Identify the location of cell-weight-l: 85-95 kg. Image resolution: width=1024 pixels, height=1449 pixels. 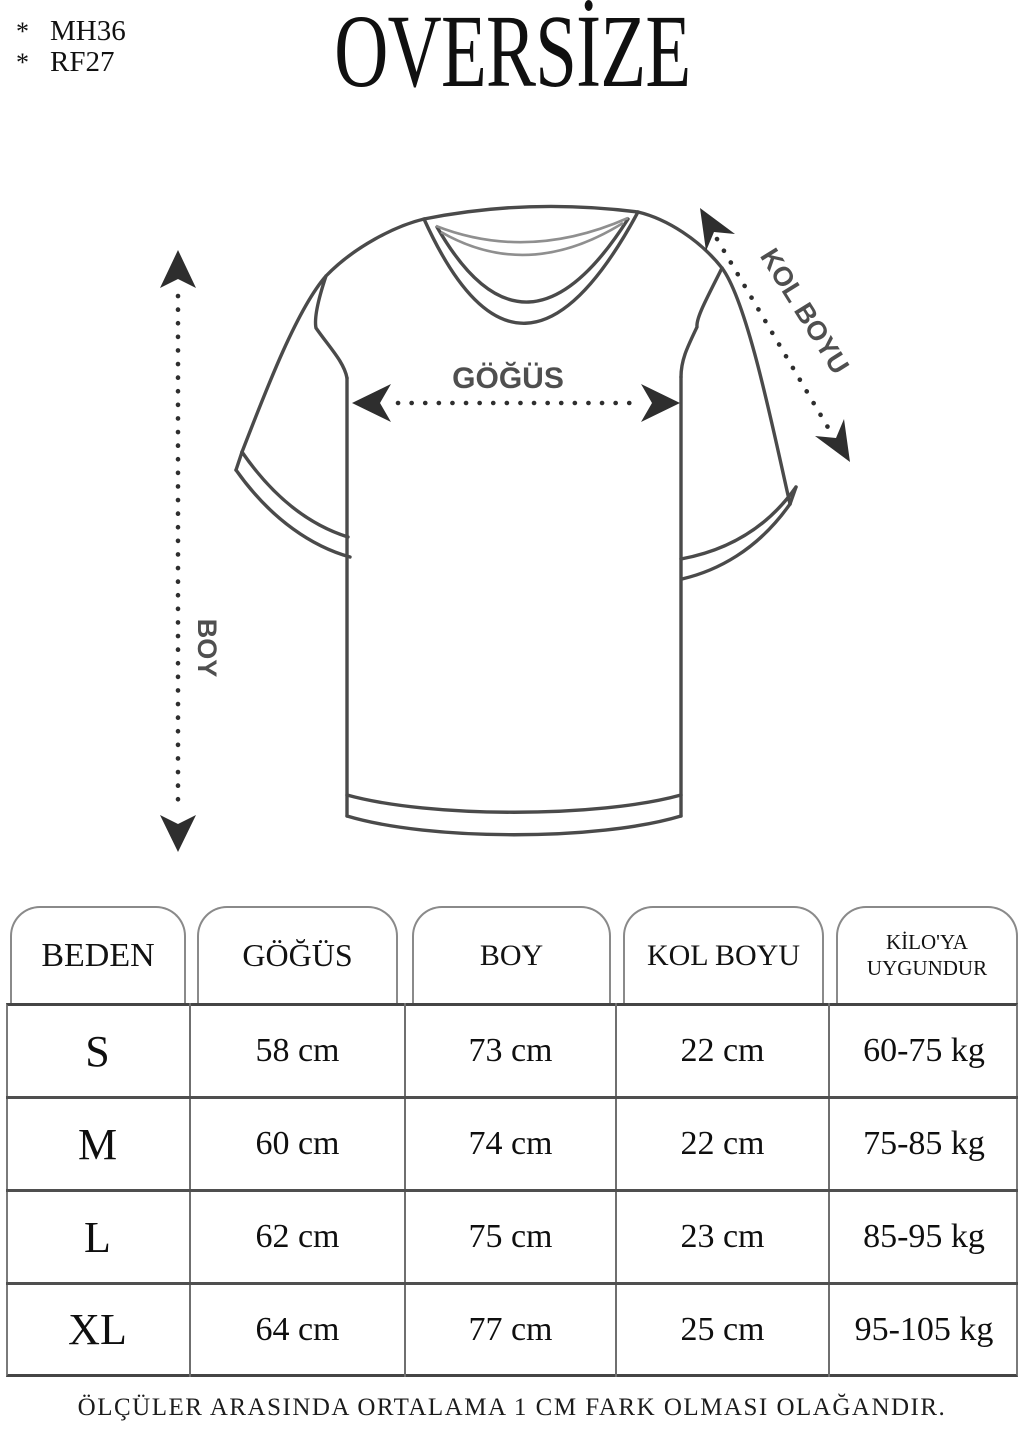
(924, 1236).